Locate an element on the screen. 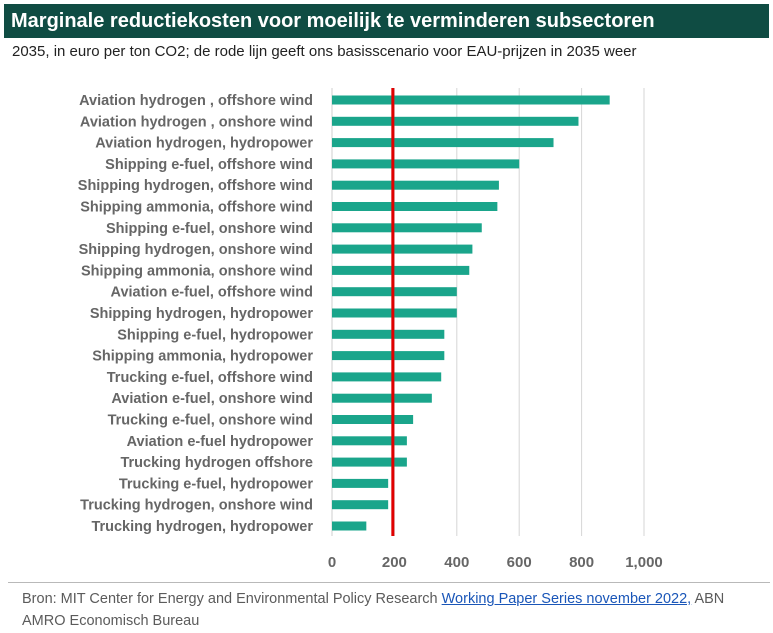  category-label: Aviation e-fuel, onshore wind is located at coordinates (212, 399).